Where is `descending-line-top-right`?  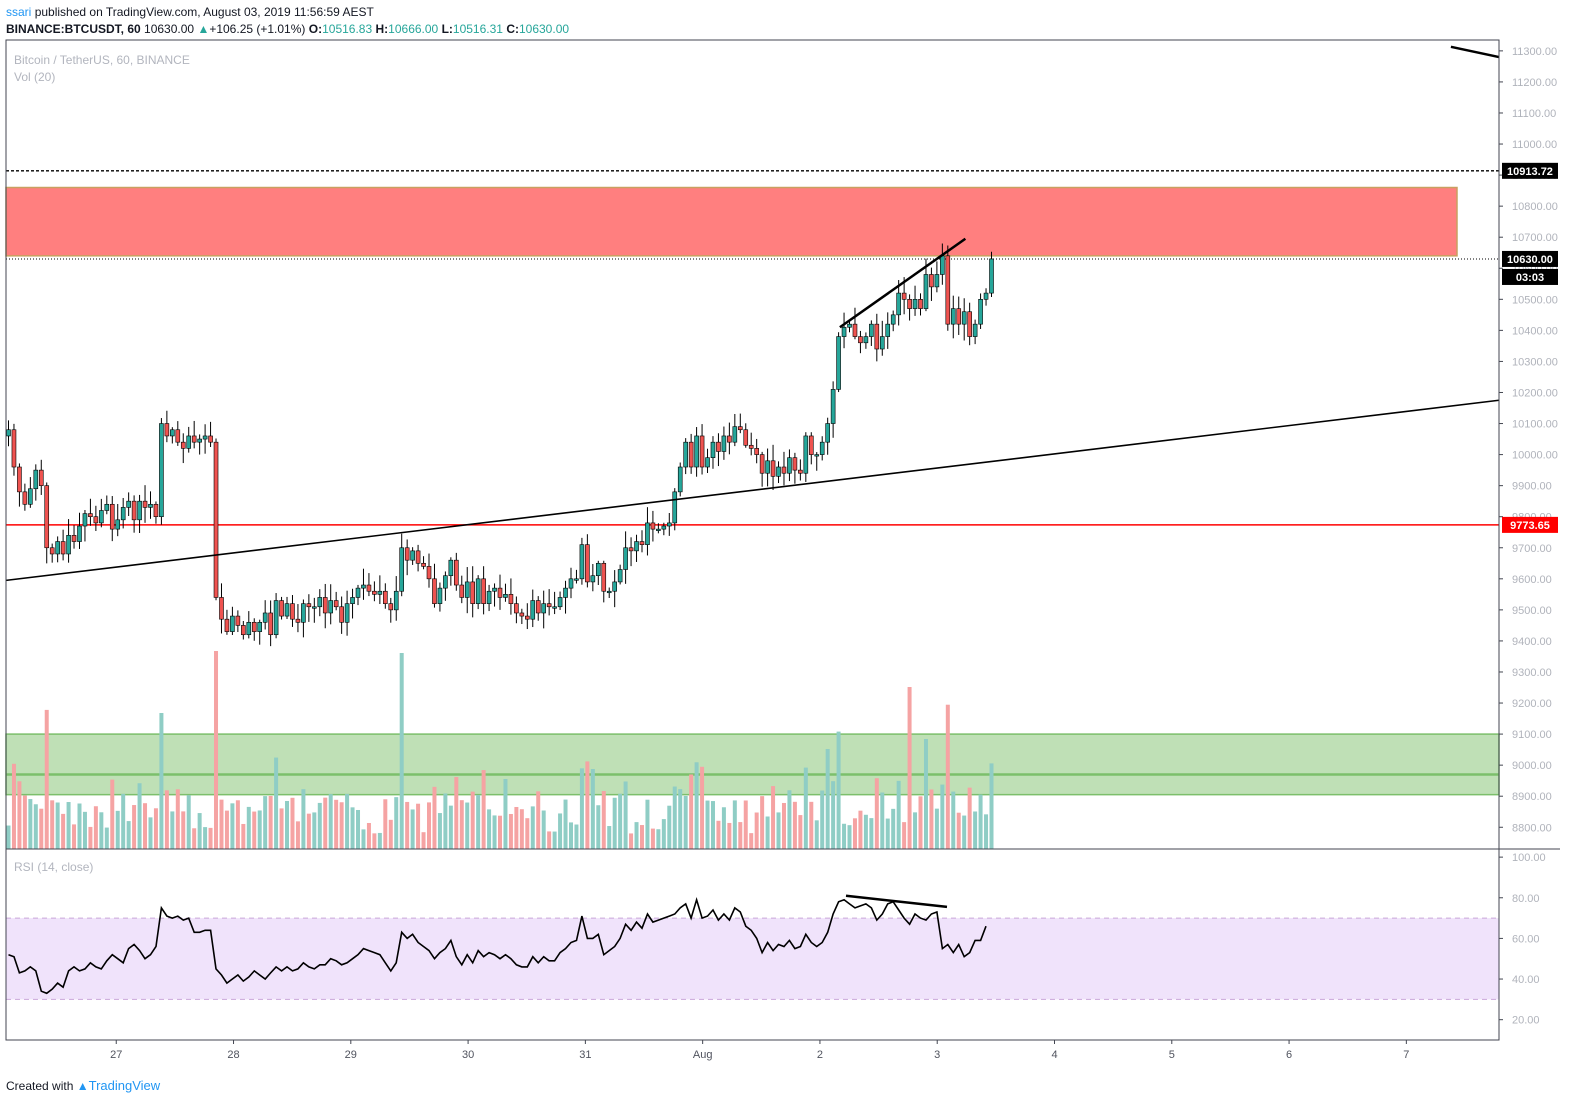 descending-line-top-right is located at coordinates (1475, 52).